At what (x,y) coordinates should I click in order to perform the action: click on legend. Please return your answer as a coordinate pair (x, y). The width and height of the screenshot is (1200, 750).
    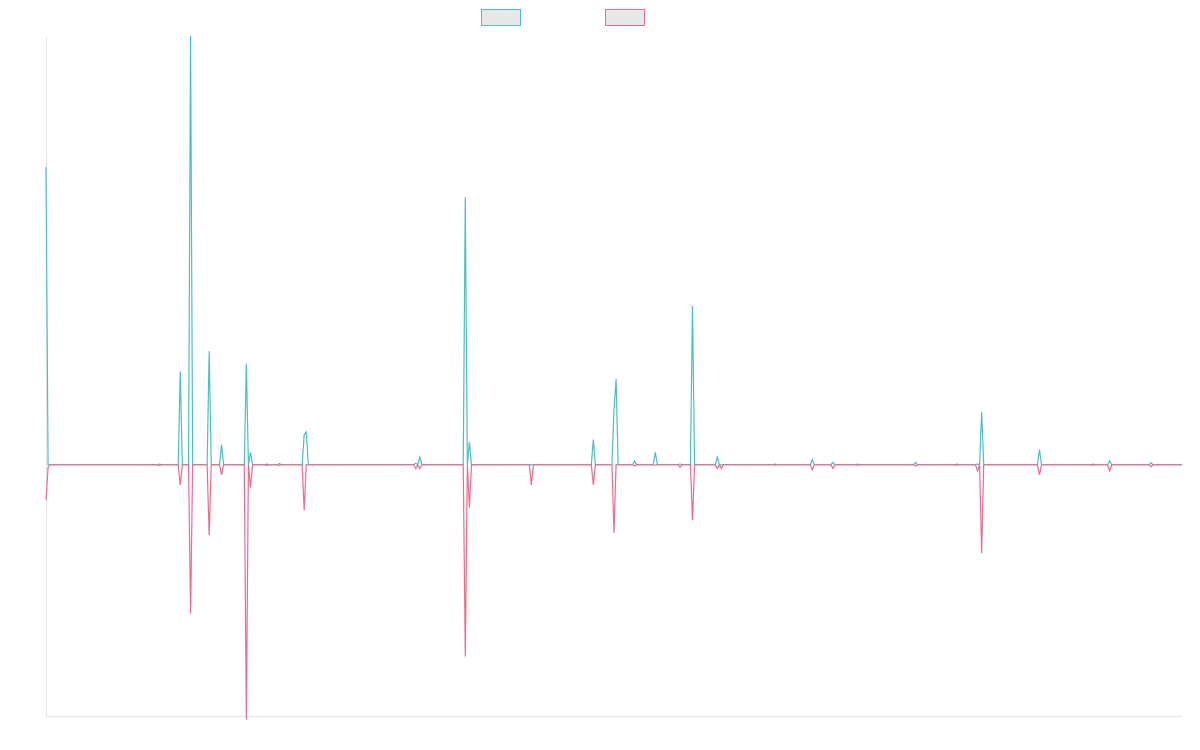
    Looking at the image, I should click on (563, 17).